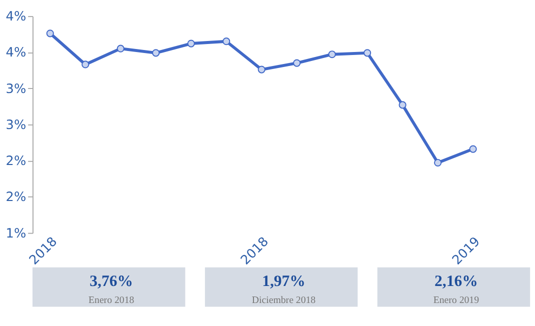  I want to click on text: 3,76%, so click(111, 281).